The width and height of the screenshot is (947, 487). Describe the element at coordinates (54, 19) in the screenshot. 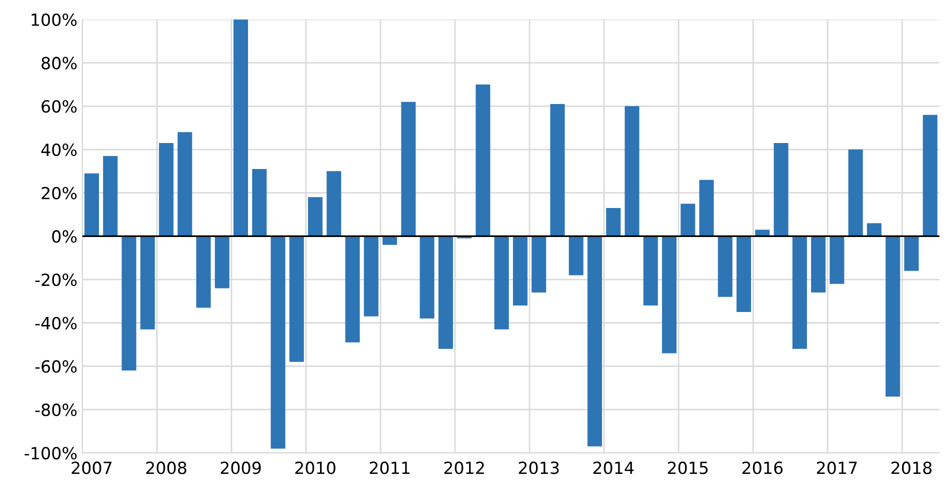

I see `y-tick-label: 100%` at that location.